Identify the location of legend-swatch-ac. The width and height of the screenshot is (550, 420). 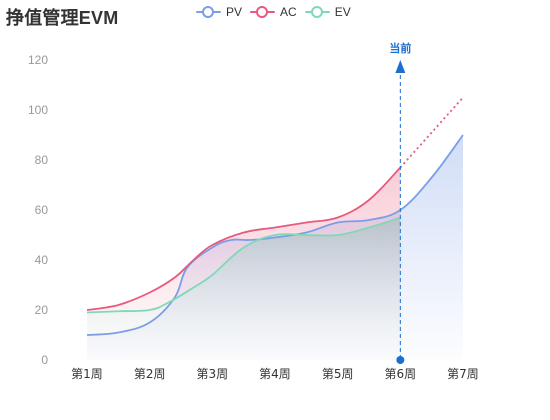
(263, 12).